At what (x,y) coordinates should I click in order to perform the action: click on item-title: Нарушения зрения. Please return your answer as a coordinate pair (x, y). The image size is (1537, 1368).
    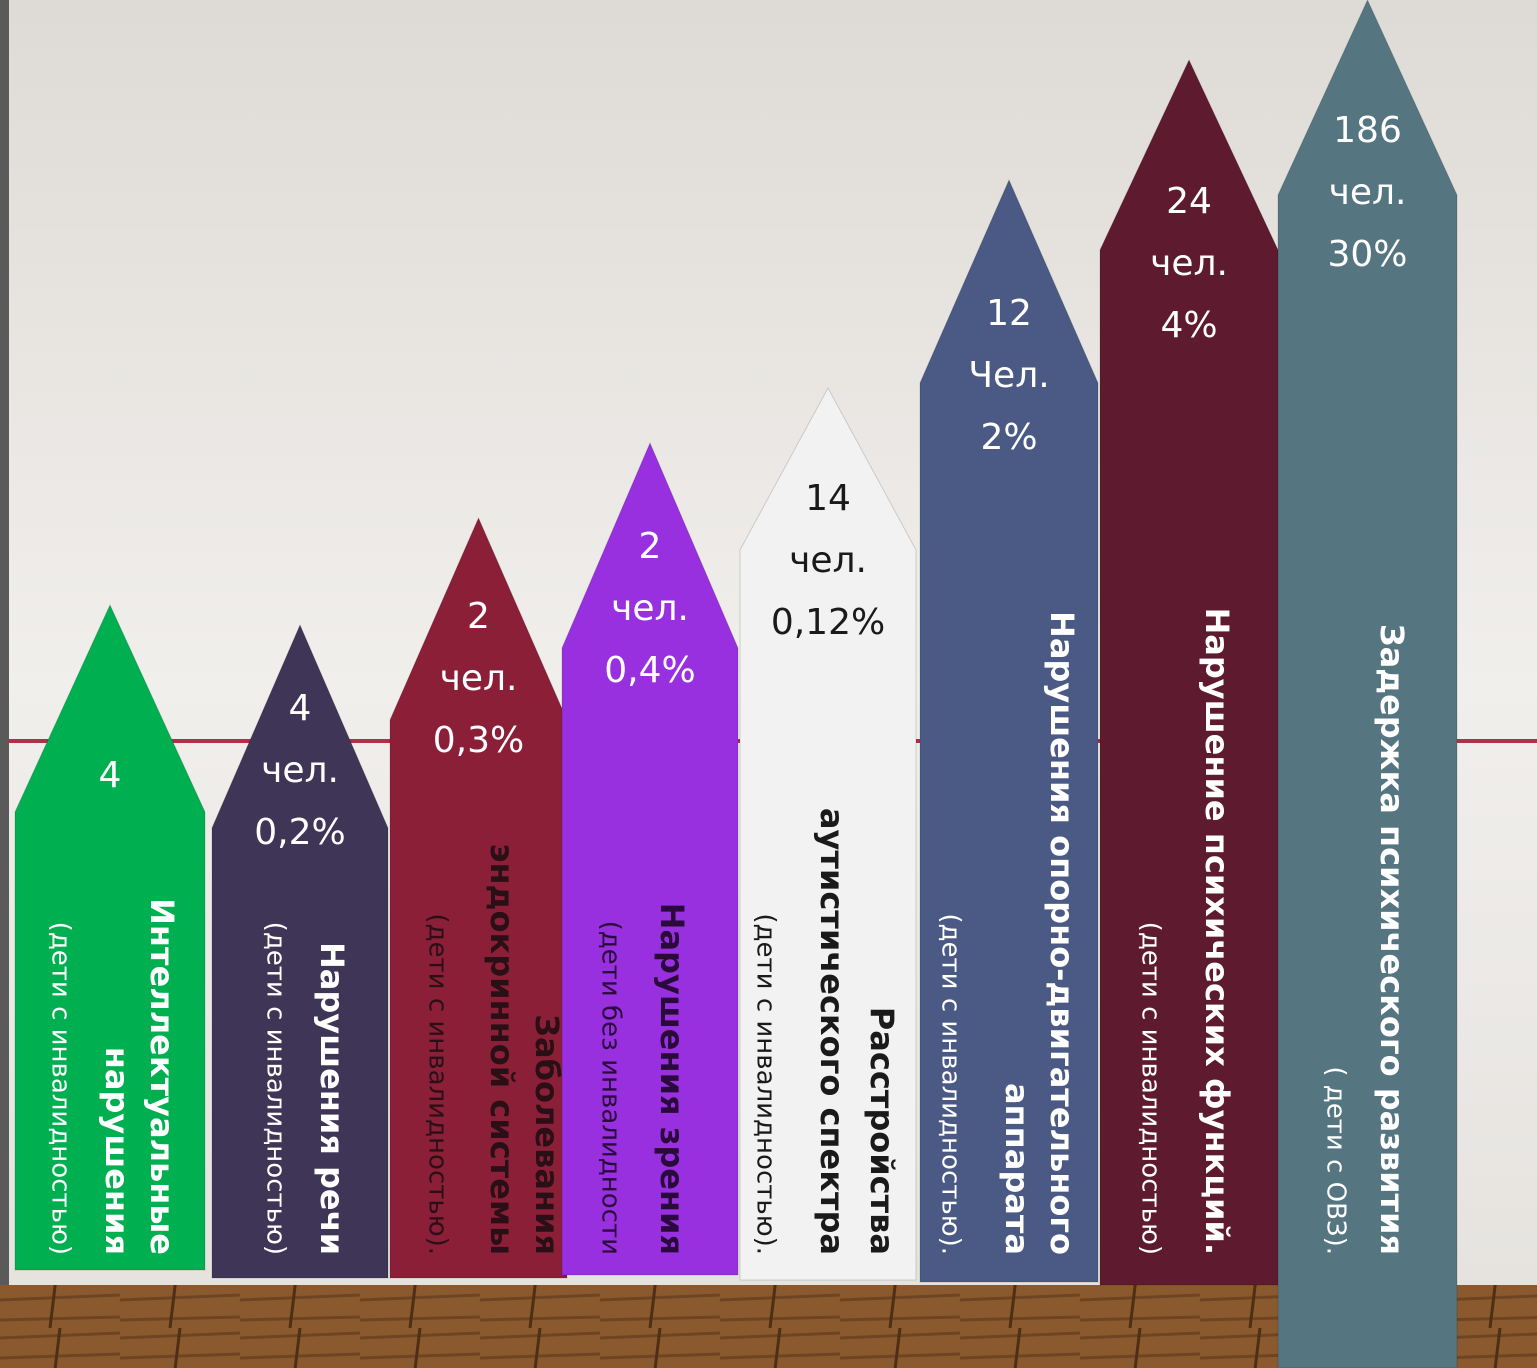
    Looking at the image, I should click on (672, 1079).